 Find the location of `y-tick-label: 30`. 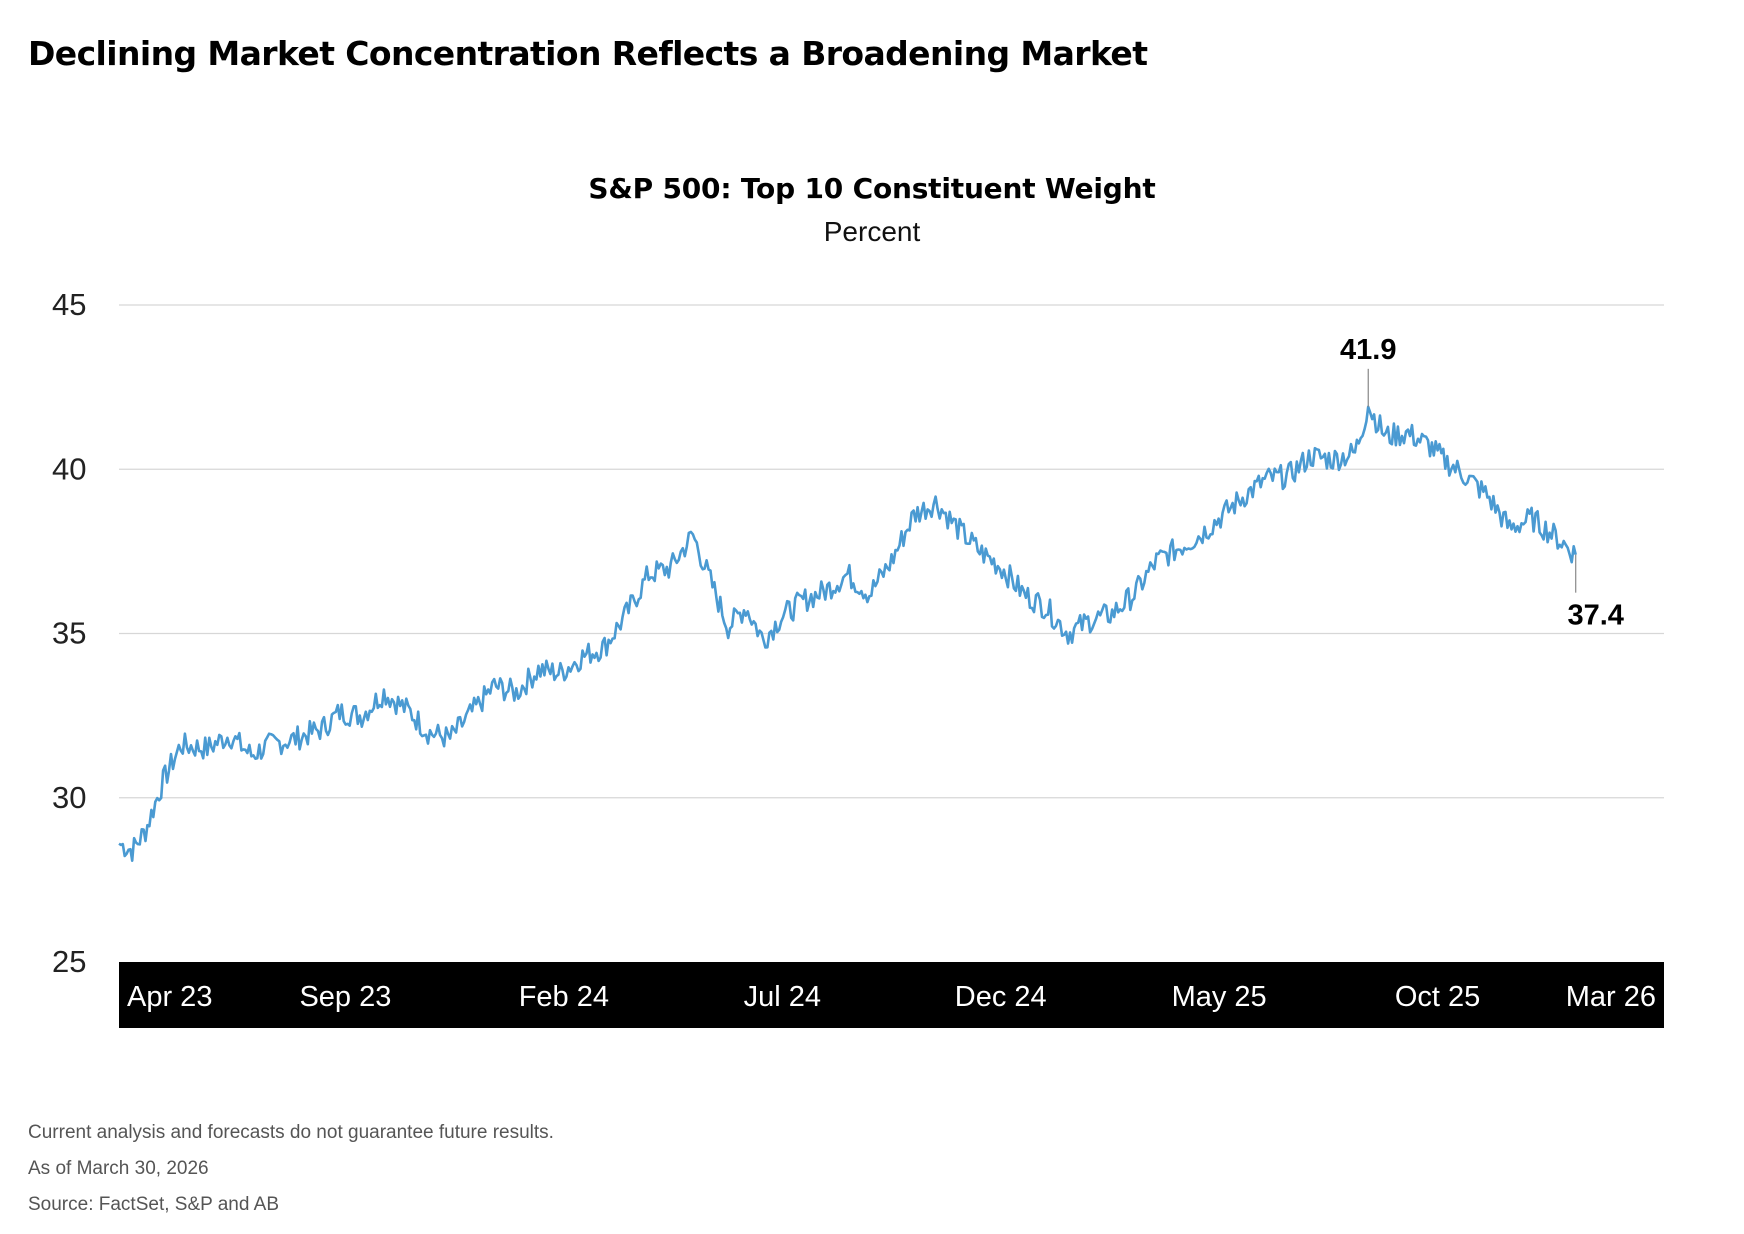

y-tick-label: 30 is located at coordinates (69, 797).